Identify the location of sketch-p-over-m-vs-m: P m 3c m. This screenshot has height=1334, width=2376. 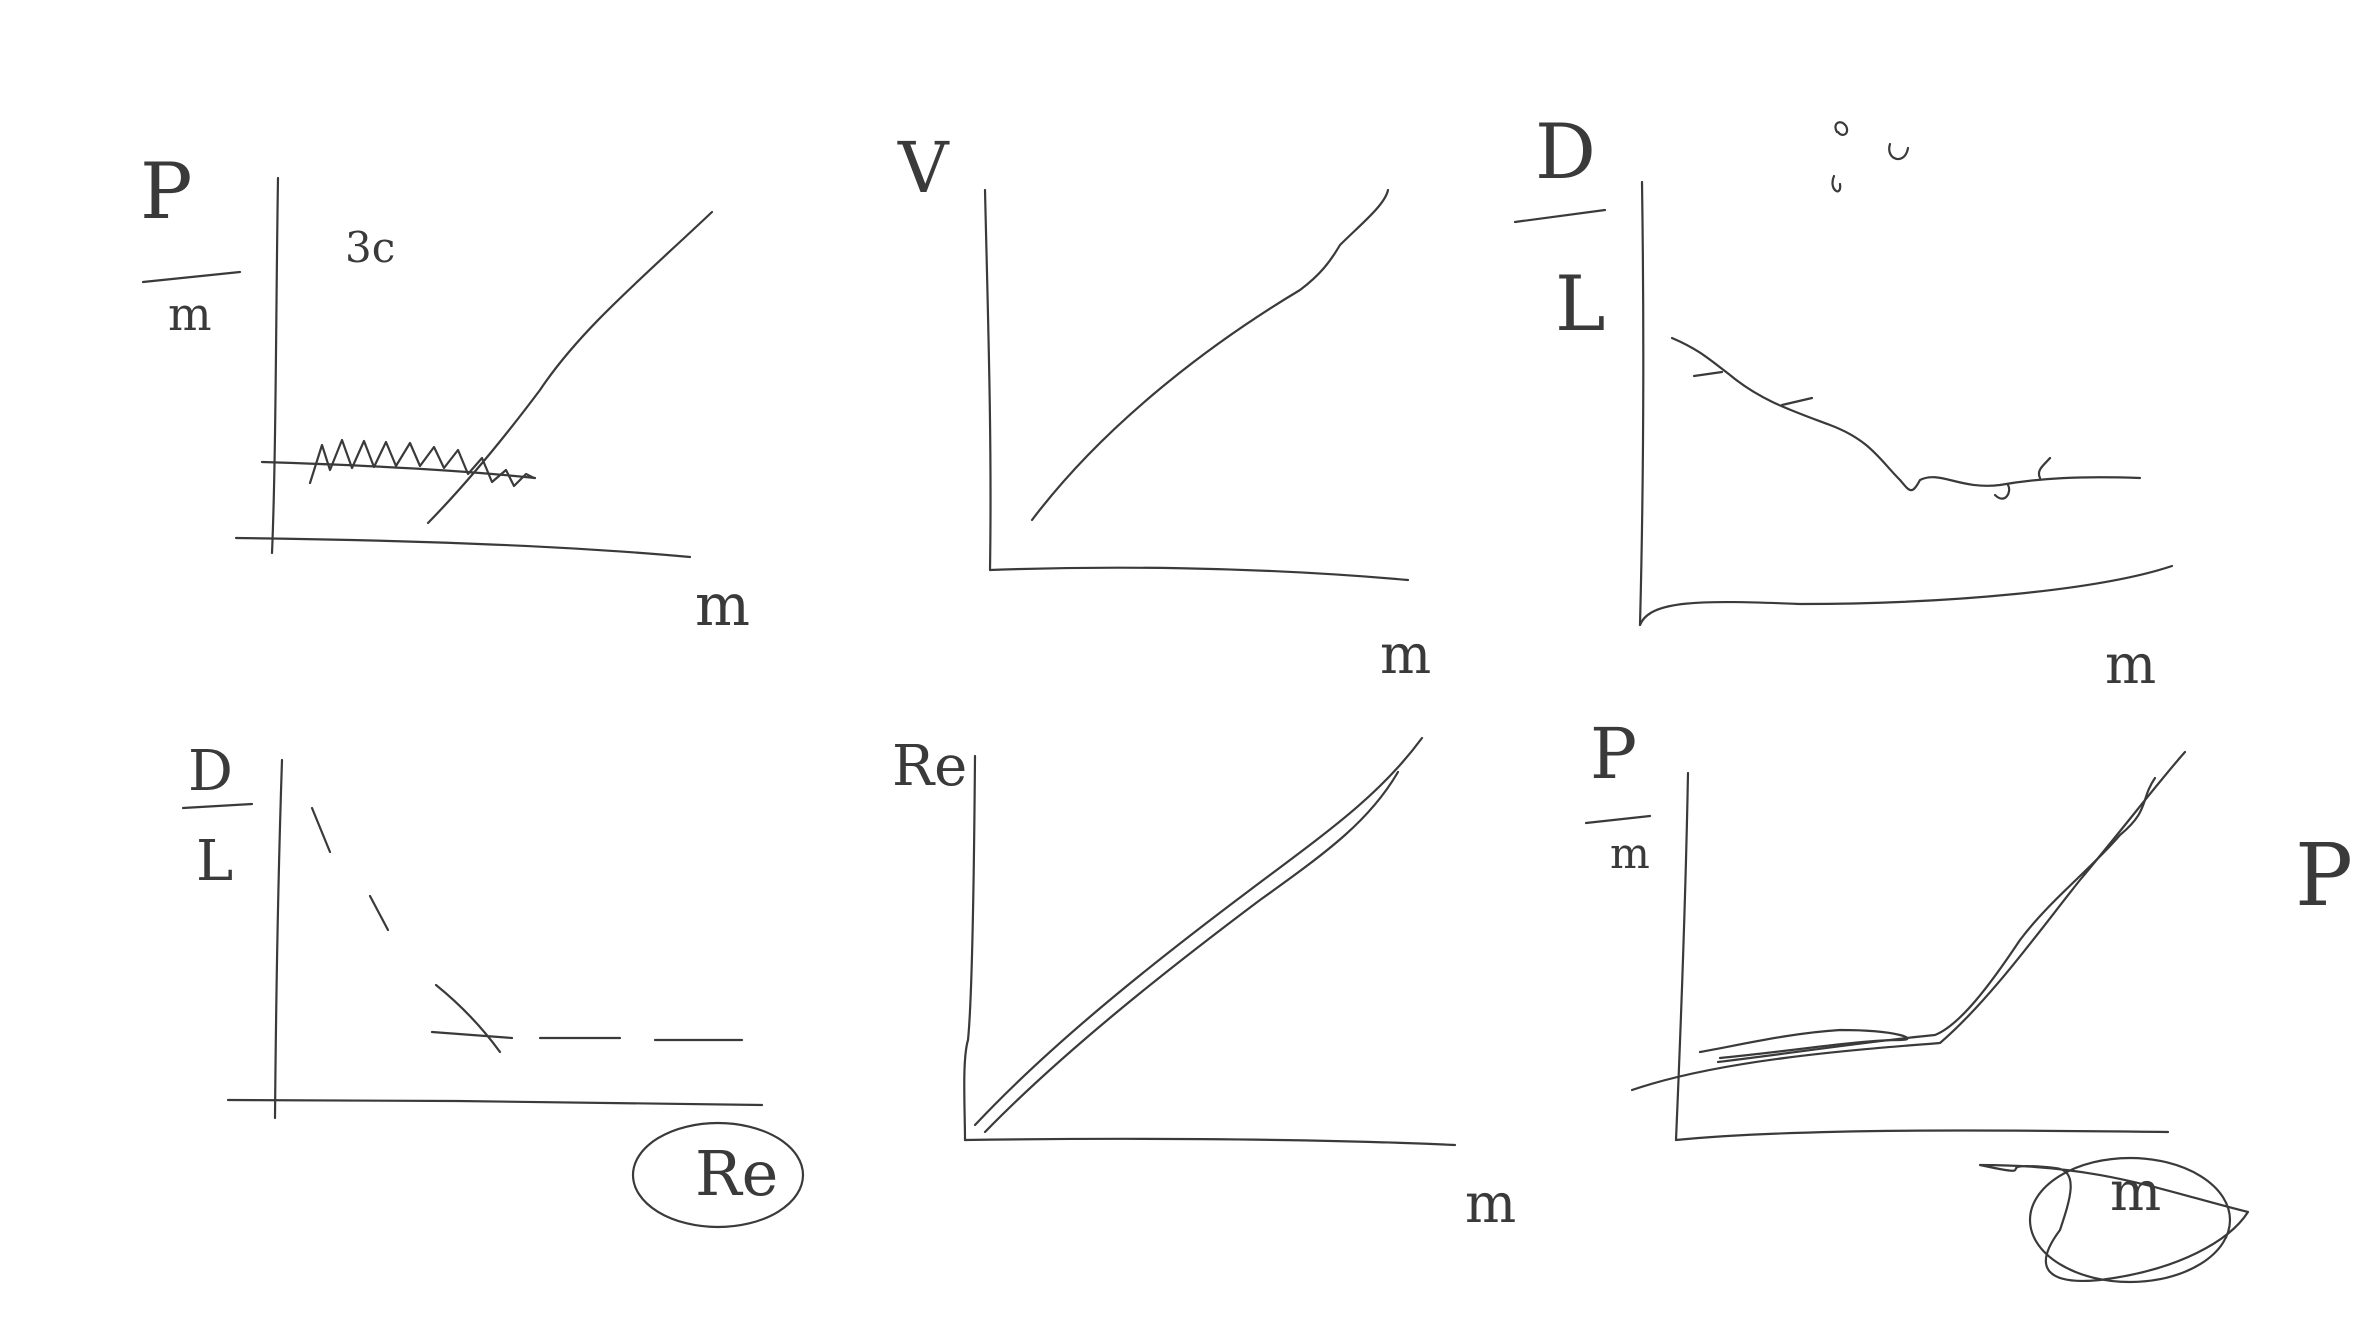
(445, 393).